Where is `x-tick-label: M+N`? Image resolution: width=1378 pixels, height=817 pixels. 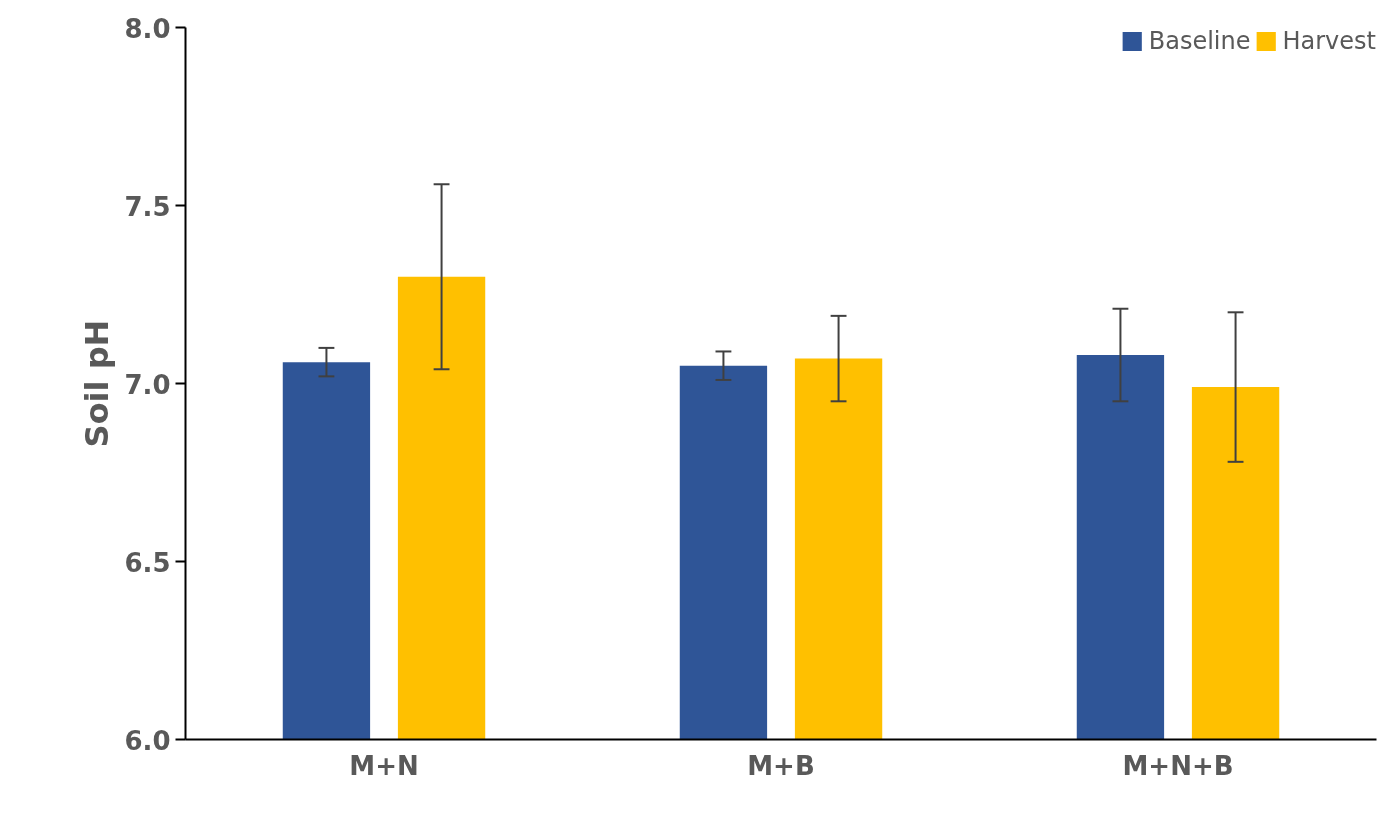 x-tick-label: M+N is located at coordinates (384, 765).